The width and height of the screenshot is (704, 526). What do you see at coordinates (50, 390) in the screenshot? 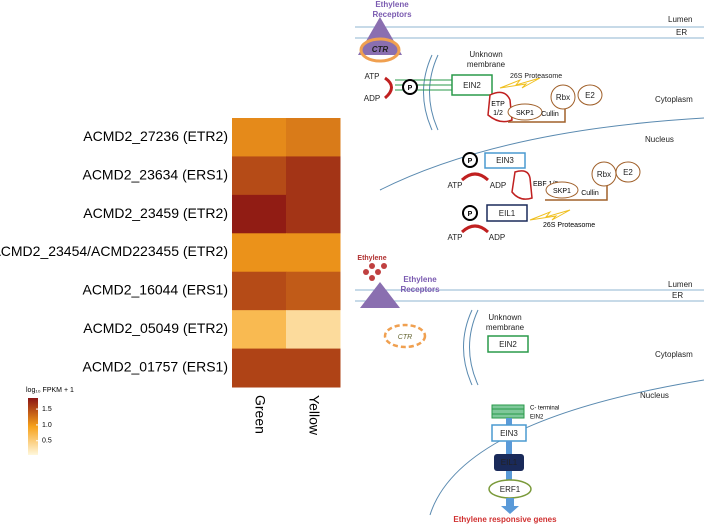
I see `colorbar-label: log₁₀ FPKM + 1` at bounding box center [50, 390].